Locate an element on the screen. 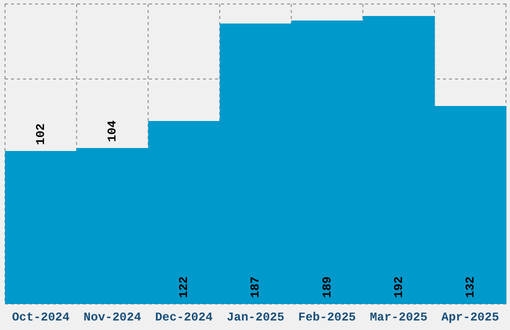 The height and width of the screenshot is (330, 510). data-label: 132 is located at coordinates (470, 287).